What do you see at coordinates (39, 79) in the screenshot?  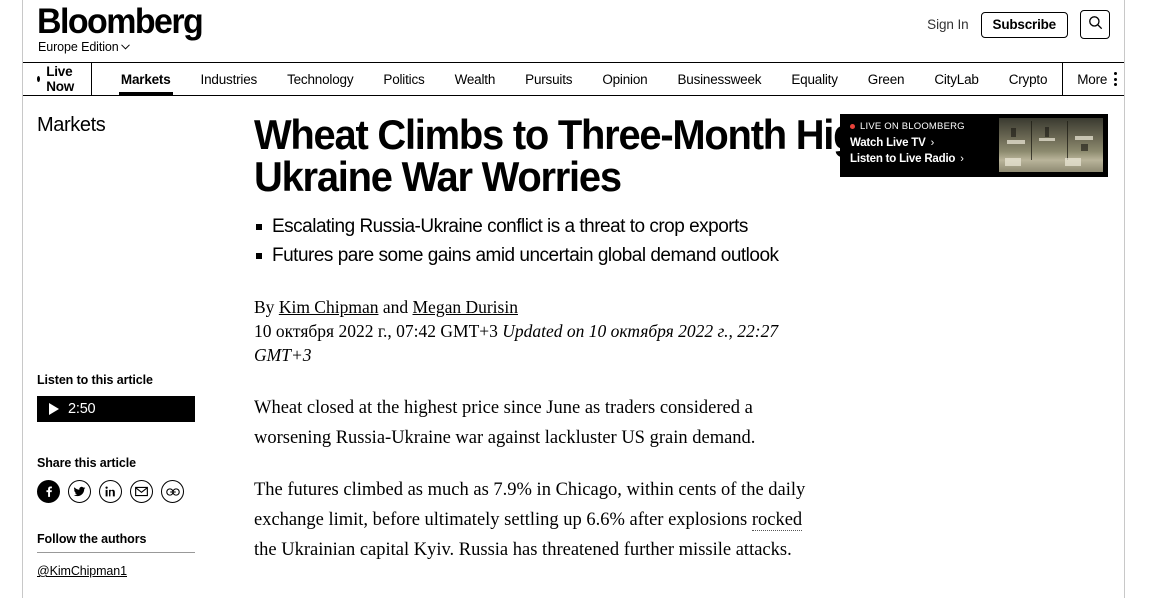 I see `live-dot-icon` at bounding box center [39, 79].